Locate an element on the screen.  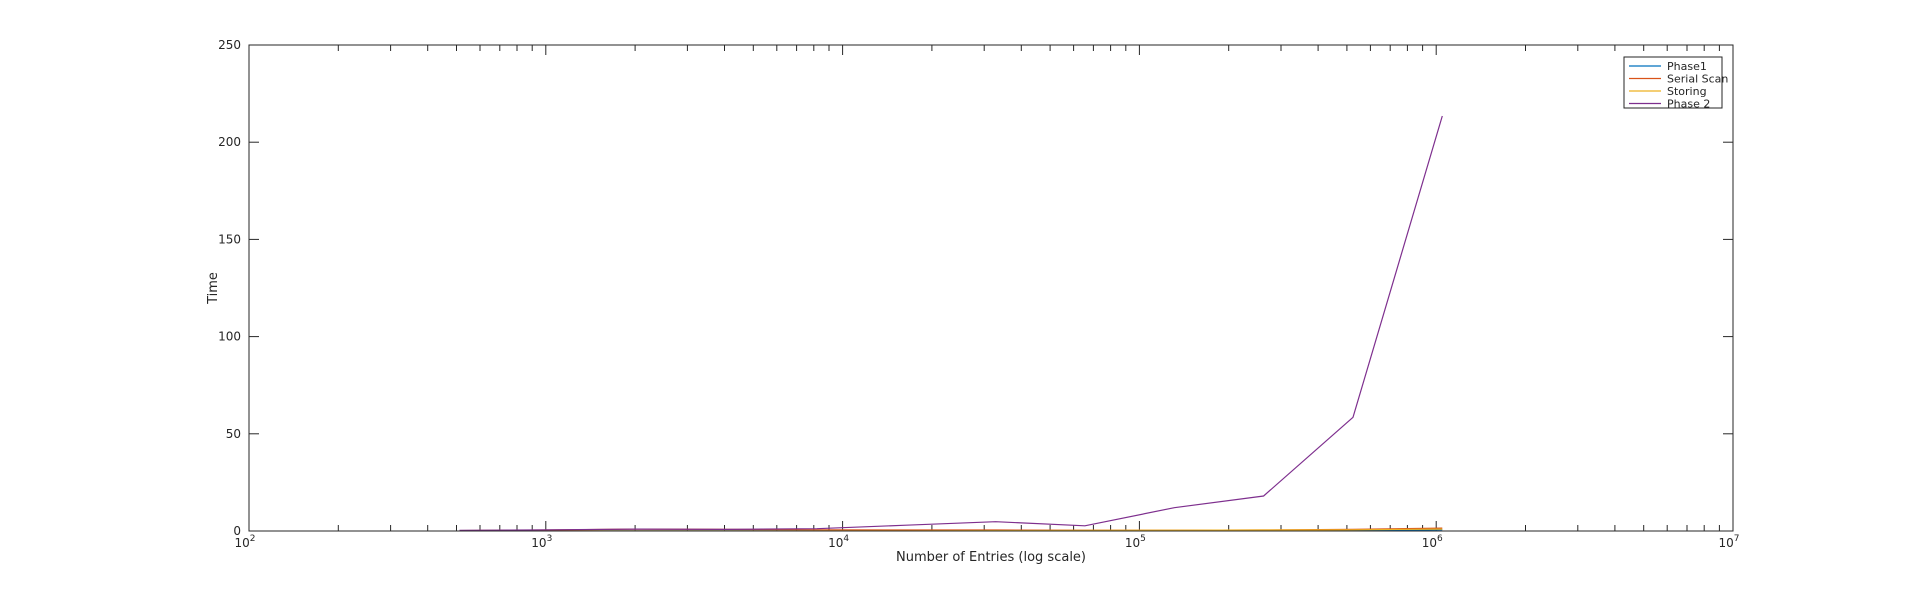
x-tick-label: 10⁴ is located at coordinates (838, 542).